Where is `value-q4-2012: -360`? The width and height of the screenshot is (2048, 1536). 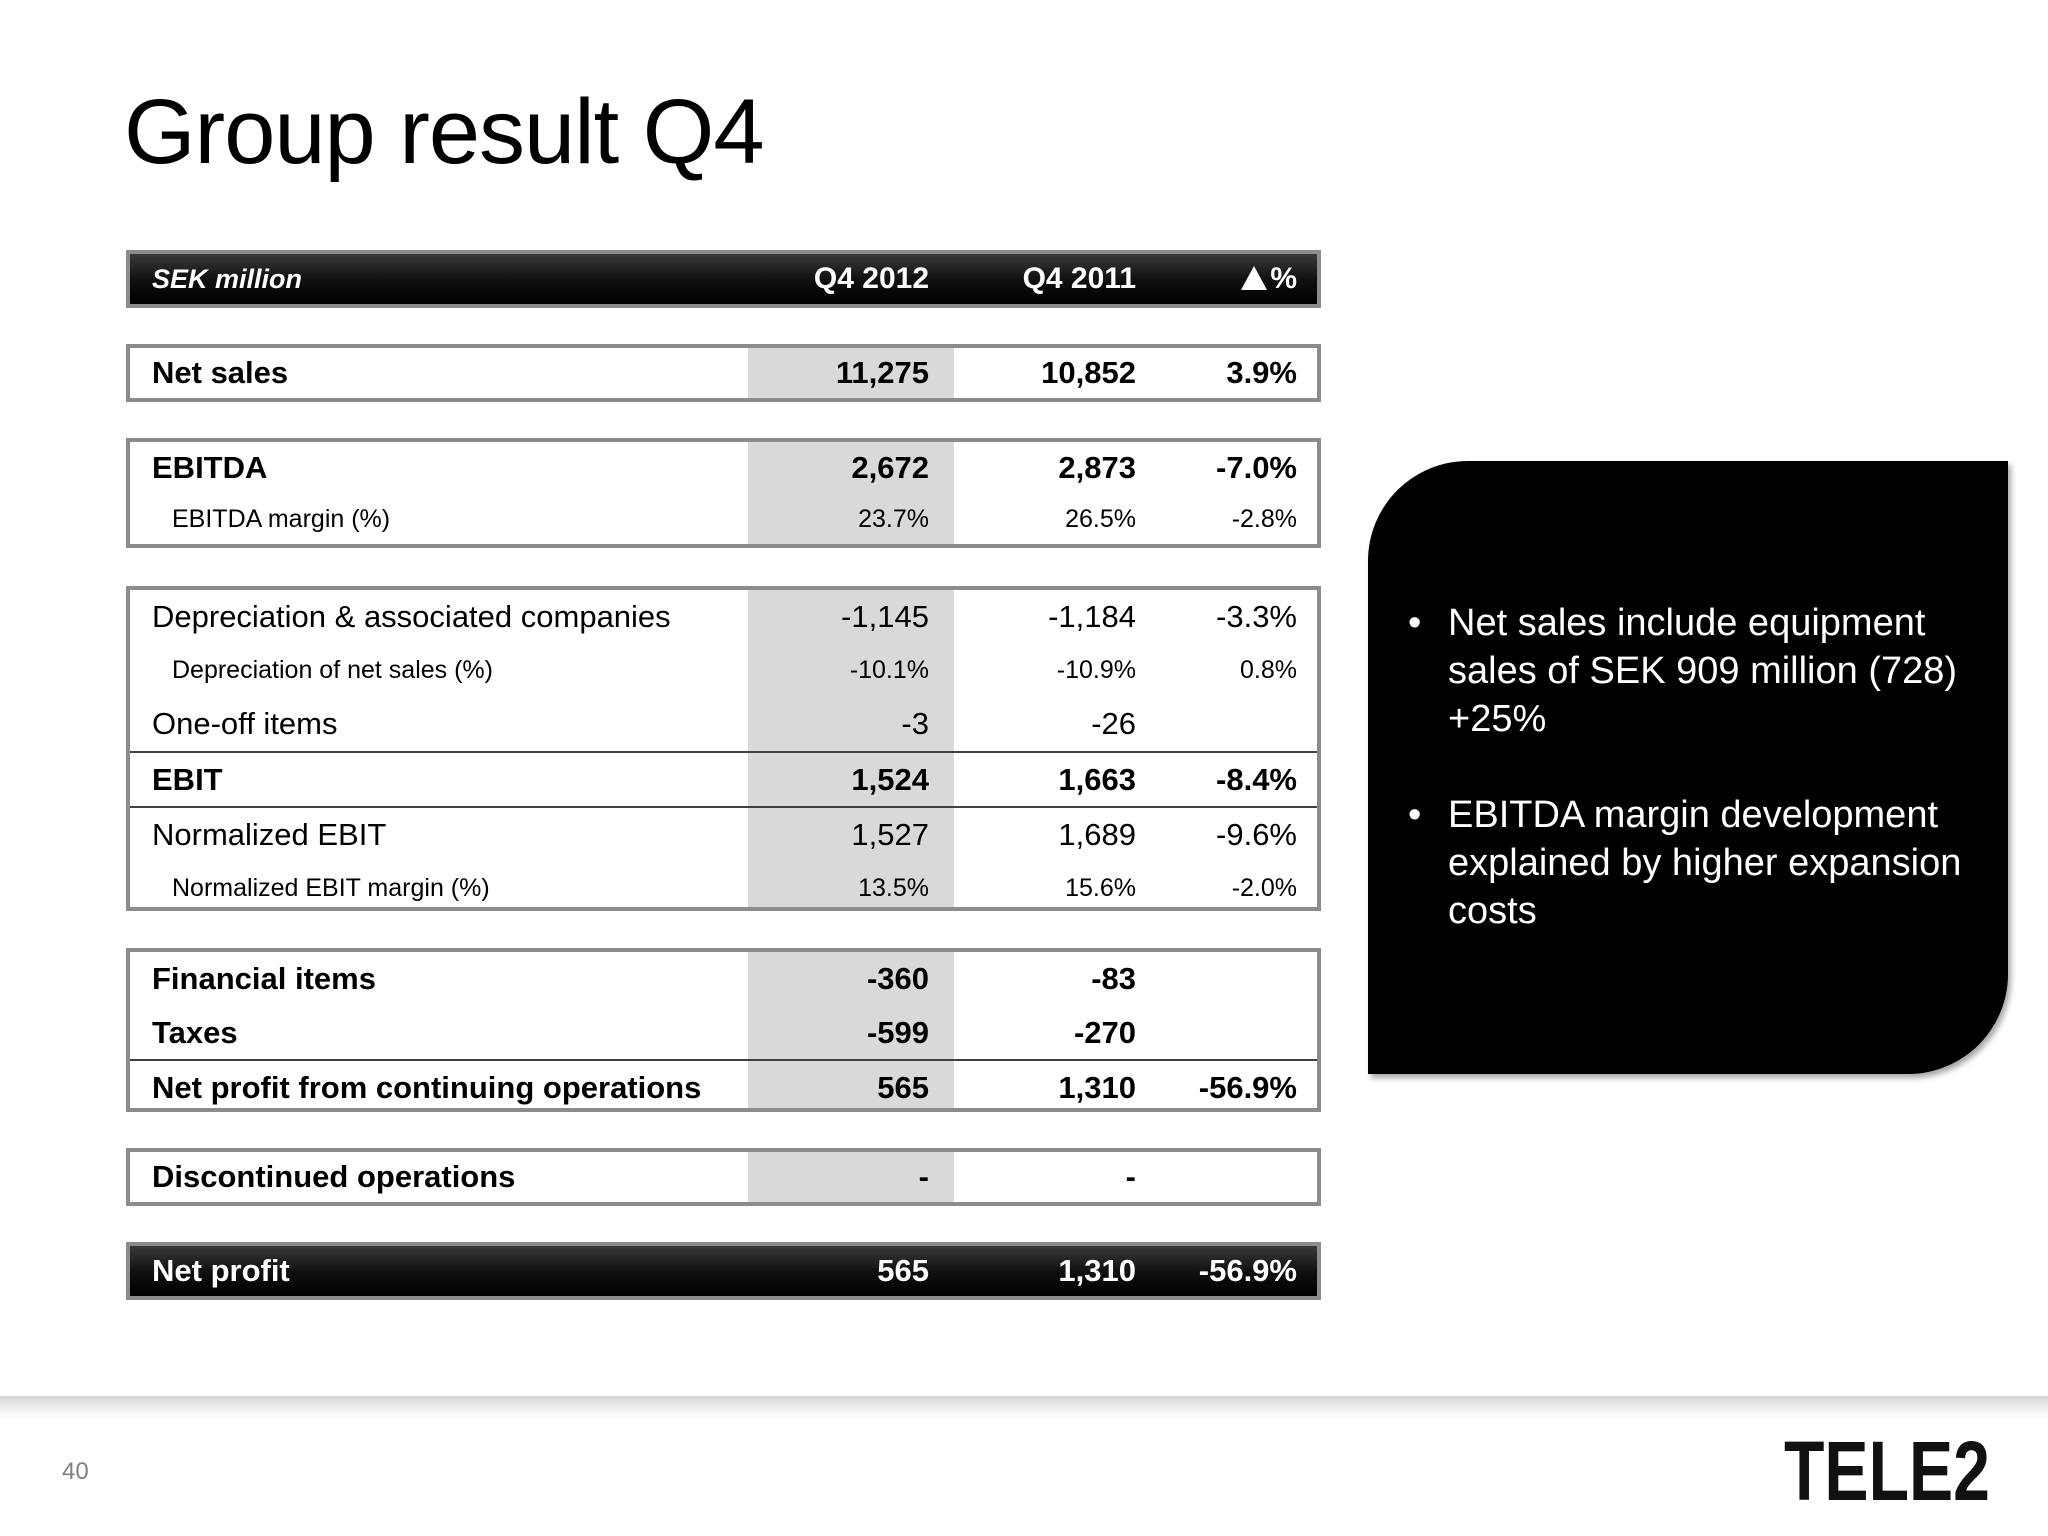 value-q4-2012: -360 is located at coordinates (897, 978).